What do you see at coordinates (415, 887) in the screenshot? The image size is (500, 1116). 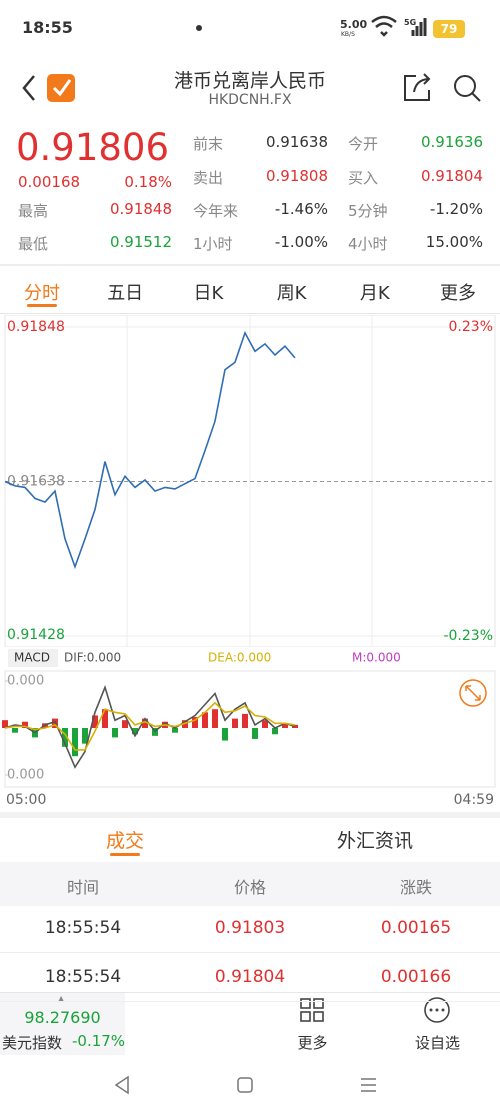 I see `table-header: 涨跌` at bounding box center [415, 887].